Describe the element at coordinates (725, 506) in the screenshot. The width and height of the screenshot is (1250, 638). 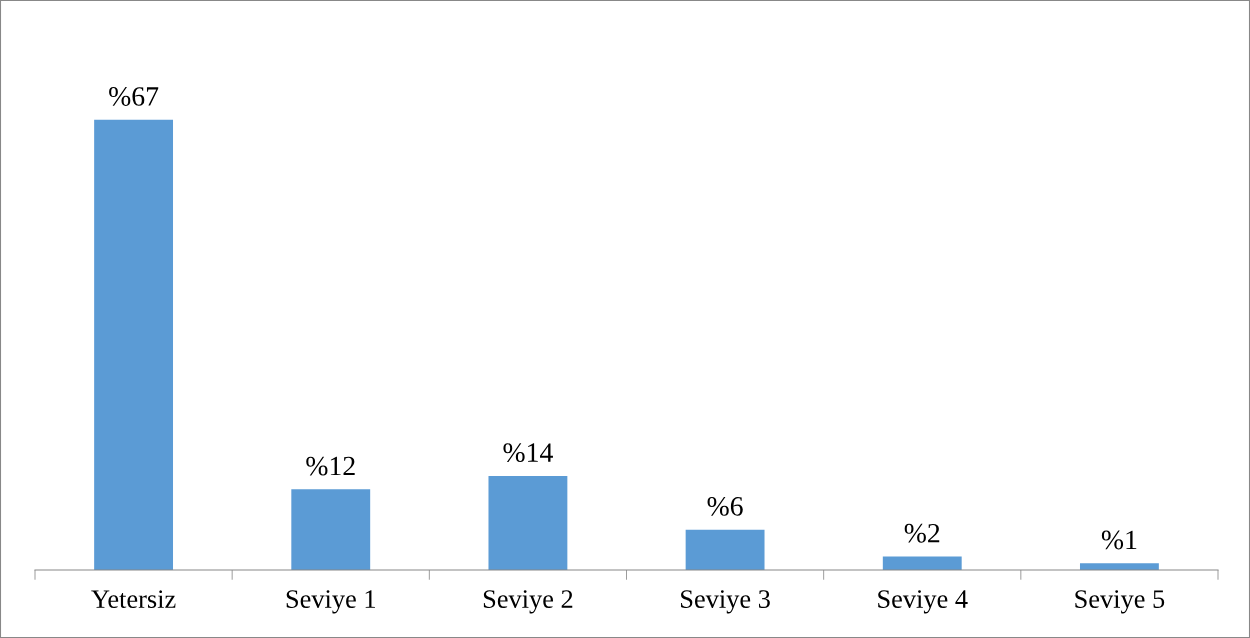
I see `data-label: %6` at that location.